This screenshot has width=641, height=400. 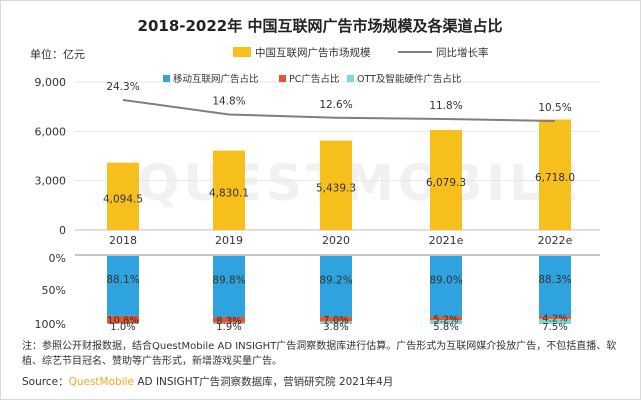 I want to click on x-tick-label: 2021e, so click(x=446, y=240).